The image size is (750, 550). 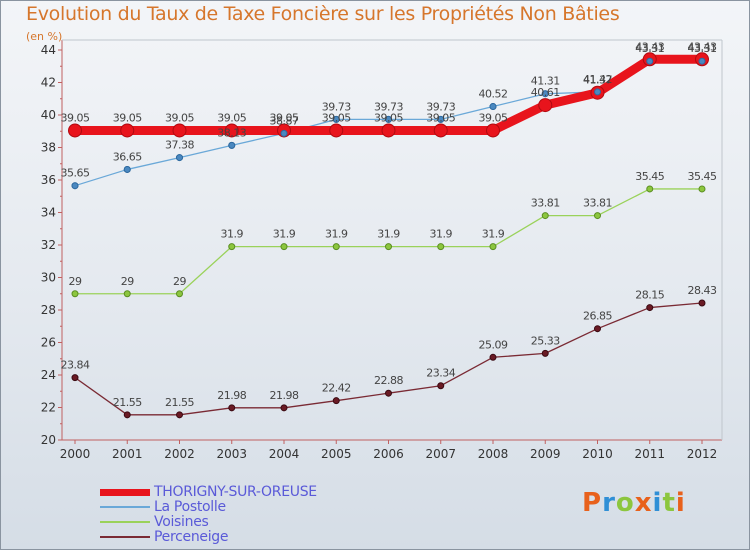 What do you see at coordinates (75, 365) in the screenshot?
I see `data-label-perceneige: 23.84` at bounding box center [75, 365].